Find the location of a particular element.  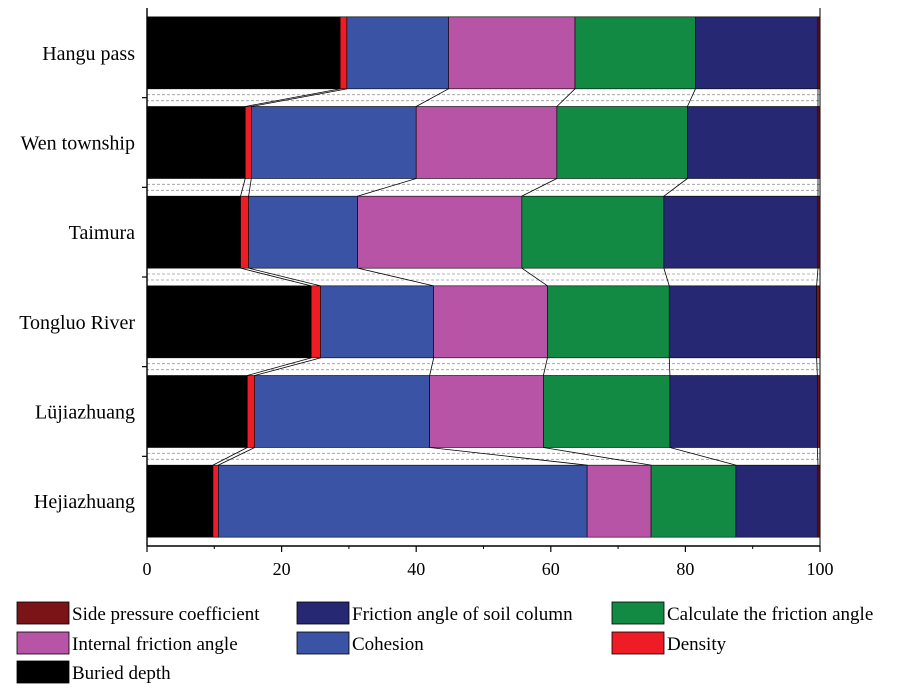

category-label: Hangu pass is located at coordinates (88, 54).